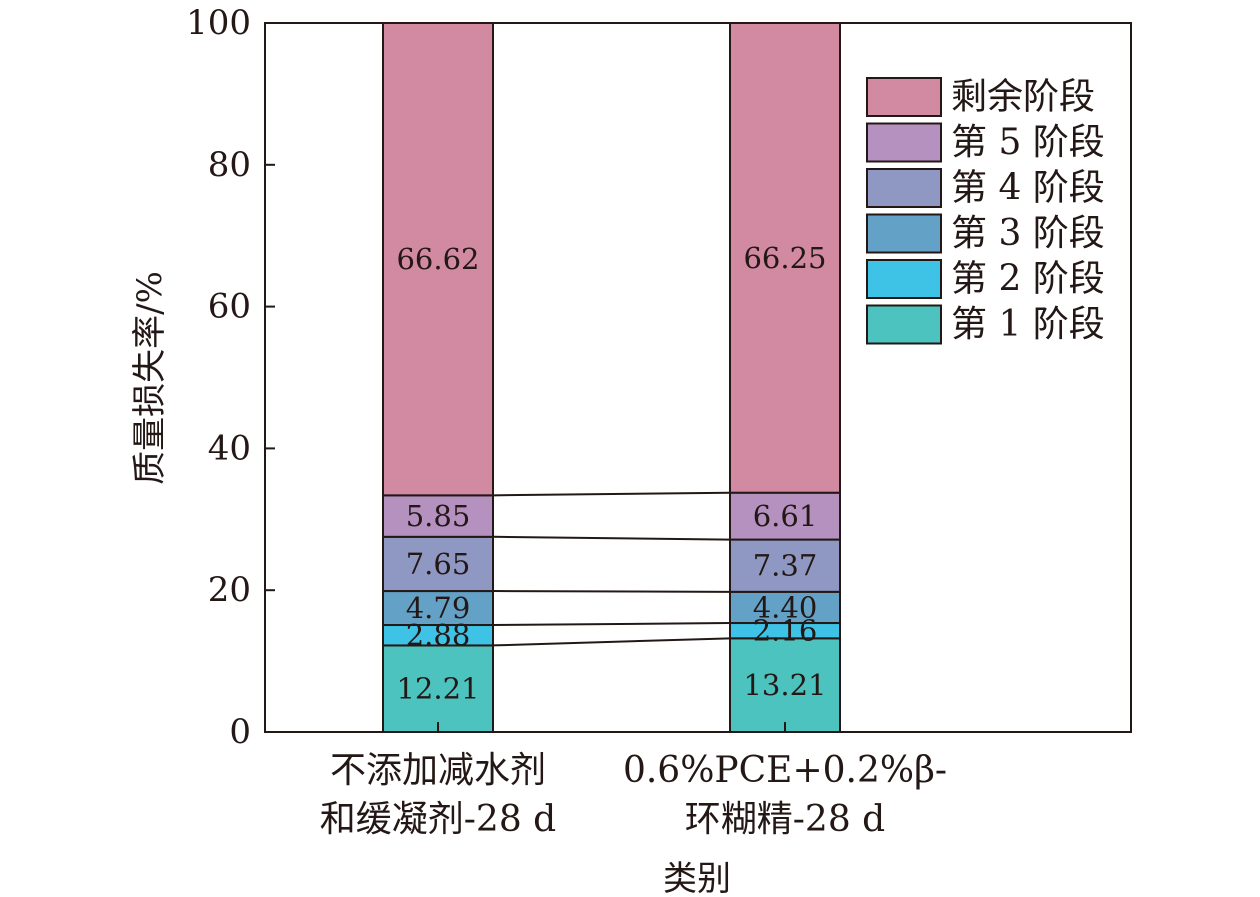 The height and width of the screenshot is (897, 1260). What do you see at coordinates (611, 727) in the screenshot?
I see `x-axis-ticks` at bounding box center [611, 727].